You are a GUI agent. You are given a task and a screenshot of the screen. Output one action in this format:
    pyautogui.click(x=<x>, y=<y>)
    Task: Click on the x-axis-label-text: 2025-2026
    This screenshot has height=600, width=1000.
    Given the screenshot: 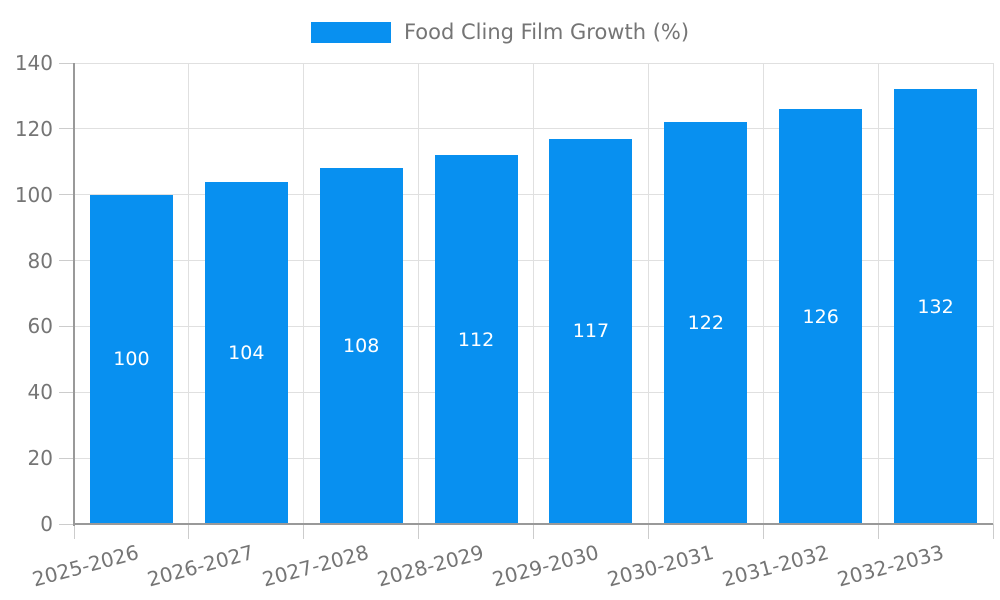 What is the action you would take?
    pyautogui.click(x=86, y=566)
    